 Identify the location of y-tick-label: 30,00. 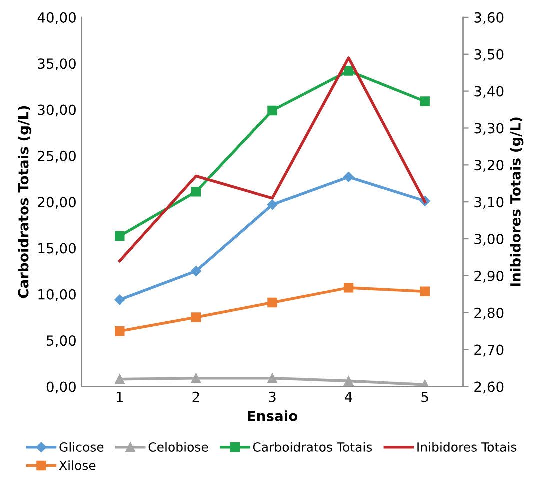
(57, 110).